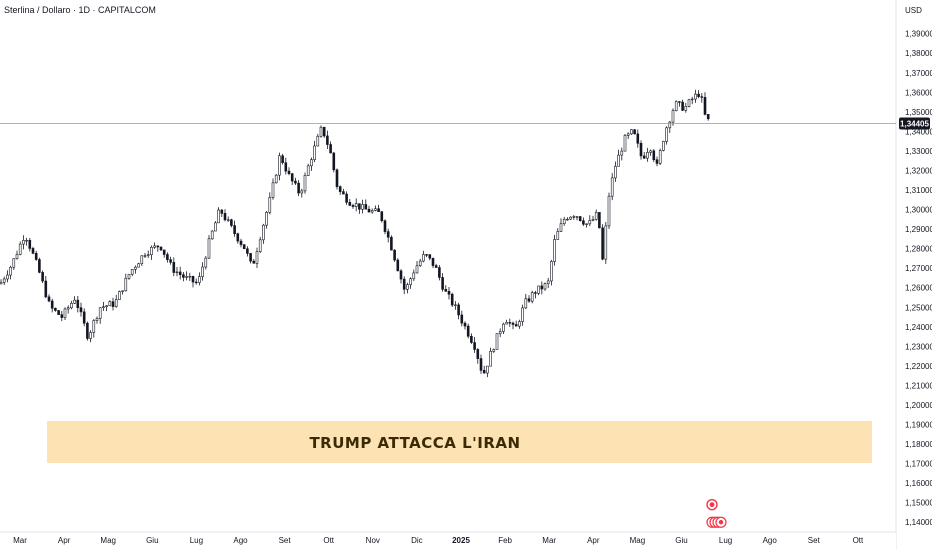 Image resolution: width=932 pixels, height=550 pixels. What do you see at coordinates (914, 123) in the screenshot?
I see `current-price-tag` at bounding box center [914, 123].